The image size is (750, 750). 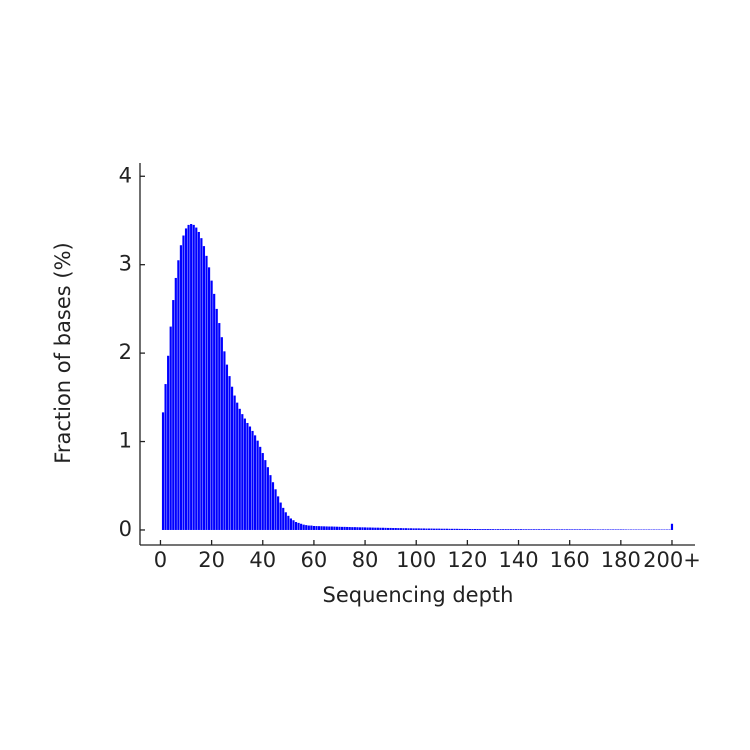 I want to click on y-tick-label: 2, so click(x=125, y=352).